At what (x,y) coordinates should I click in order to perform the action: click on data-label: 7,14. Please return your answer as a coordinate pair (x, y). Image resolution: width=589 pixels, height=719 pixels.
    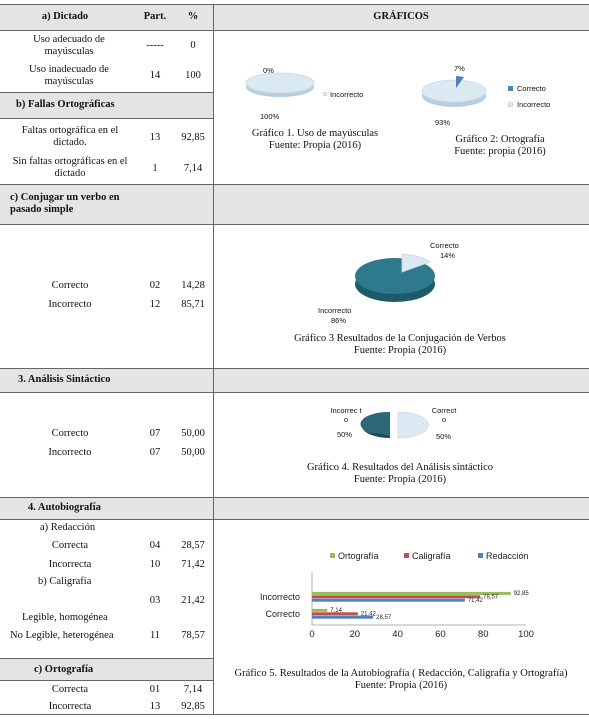
    Looking at the image, I should click on (336, 611).